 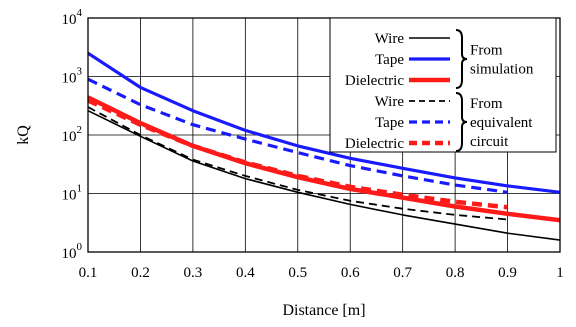 I want to click on y-tick-exponent: 1, so click(x=80, y=189).